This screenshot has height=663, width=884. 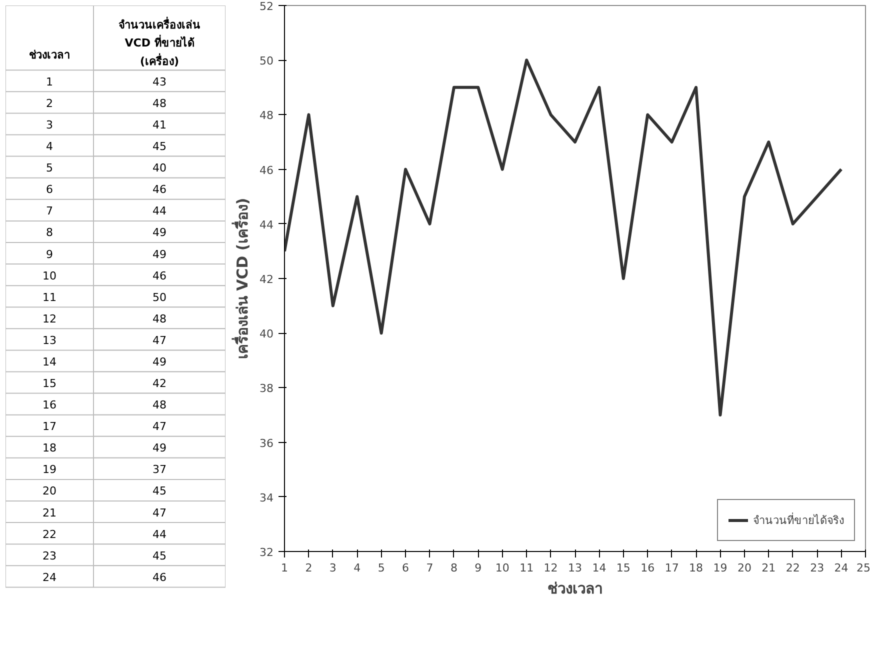 What do you see at coordinates (671, 568) in the screenshot?
I see `x-tick-label: 17` at bounding box center [671, 568].